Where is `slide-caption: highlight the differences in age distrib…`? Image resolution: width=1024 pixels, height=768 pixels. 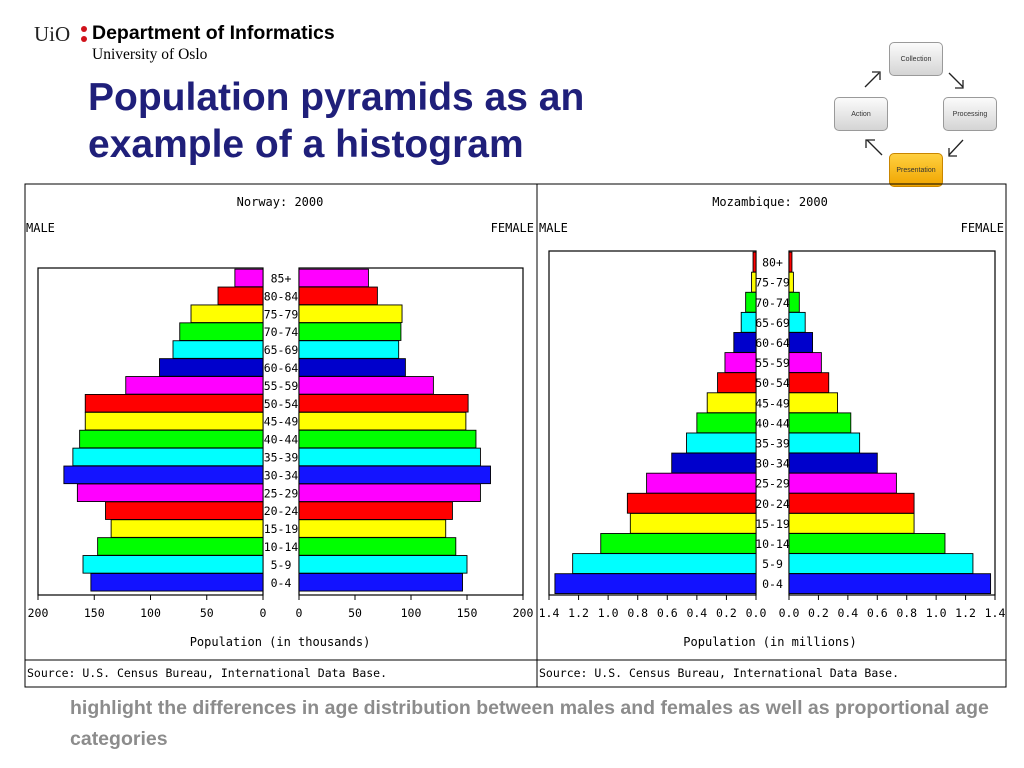 slide-caption: highlight the differences in age distrib… is located at coordinates (529, 723).